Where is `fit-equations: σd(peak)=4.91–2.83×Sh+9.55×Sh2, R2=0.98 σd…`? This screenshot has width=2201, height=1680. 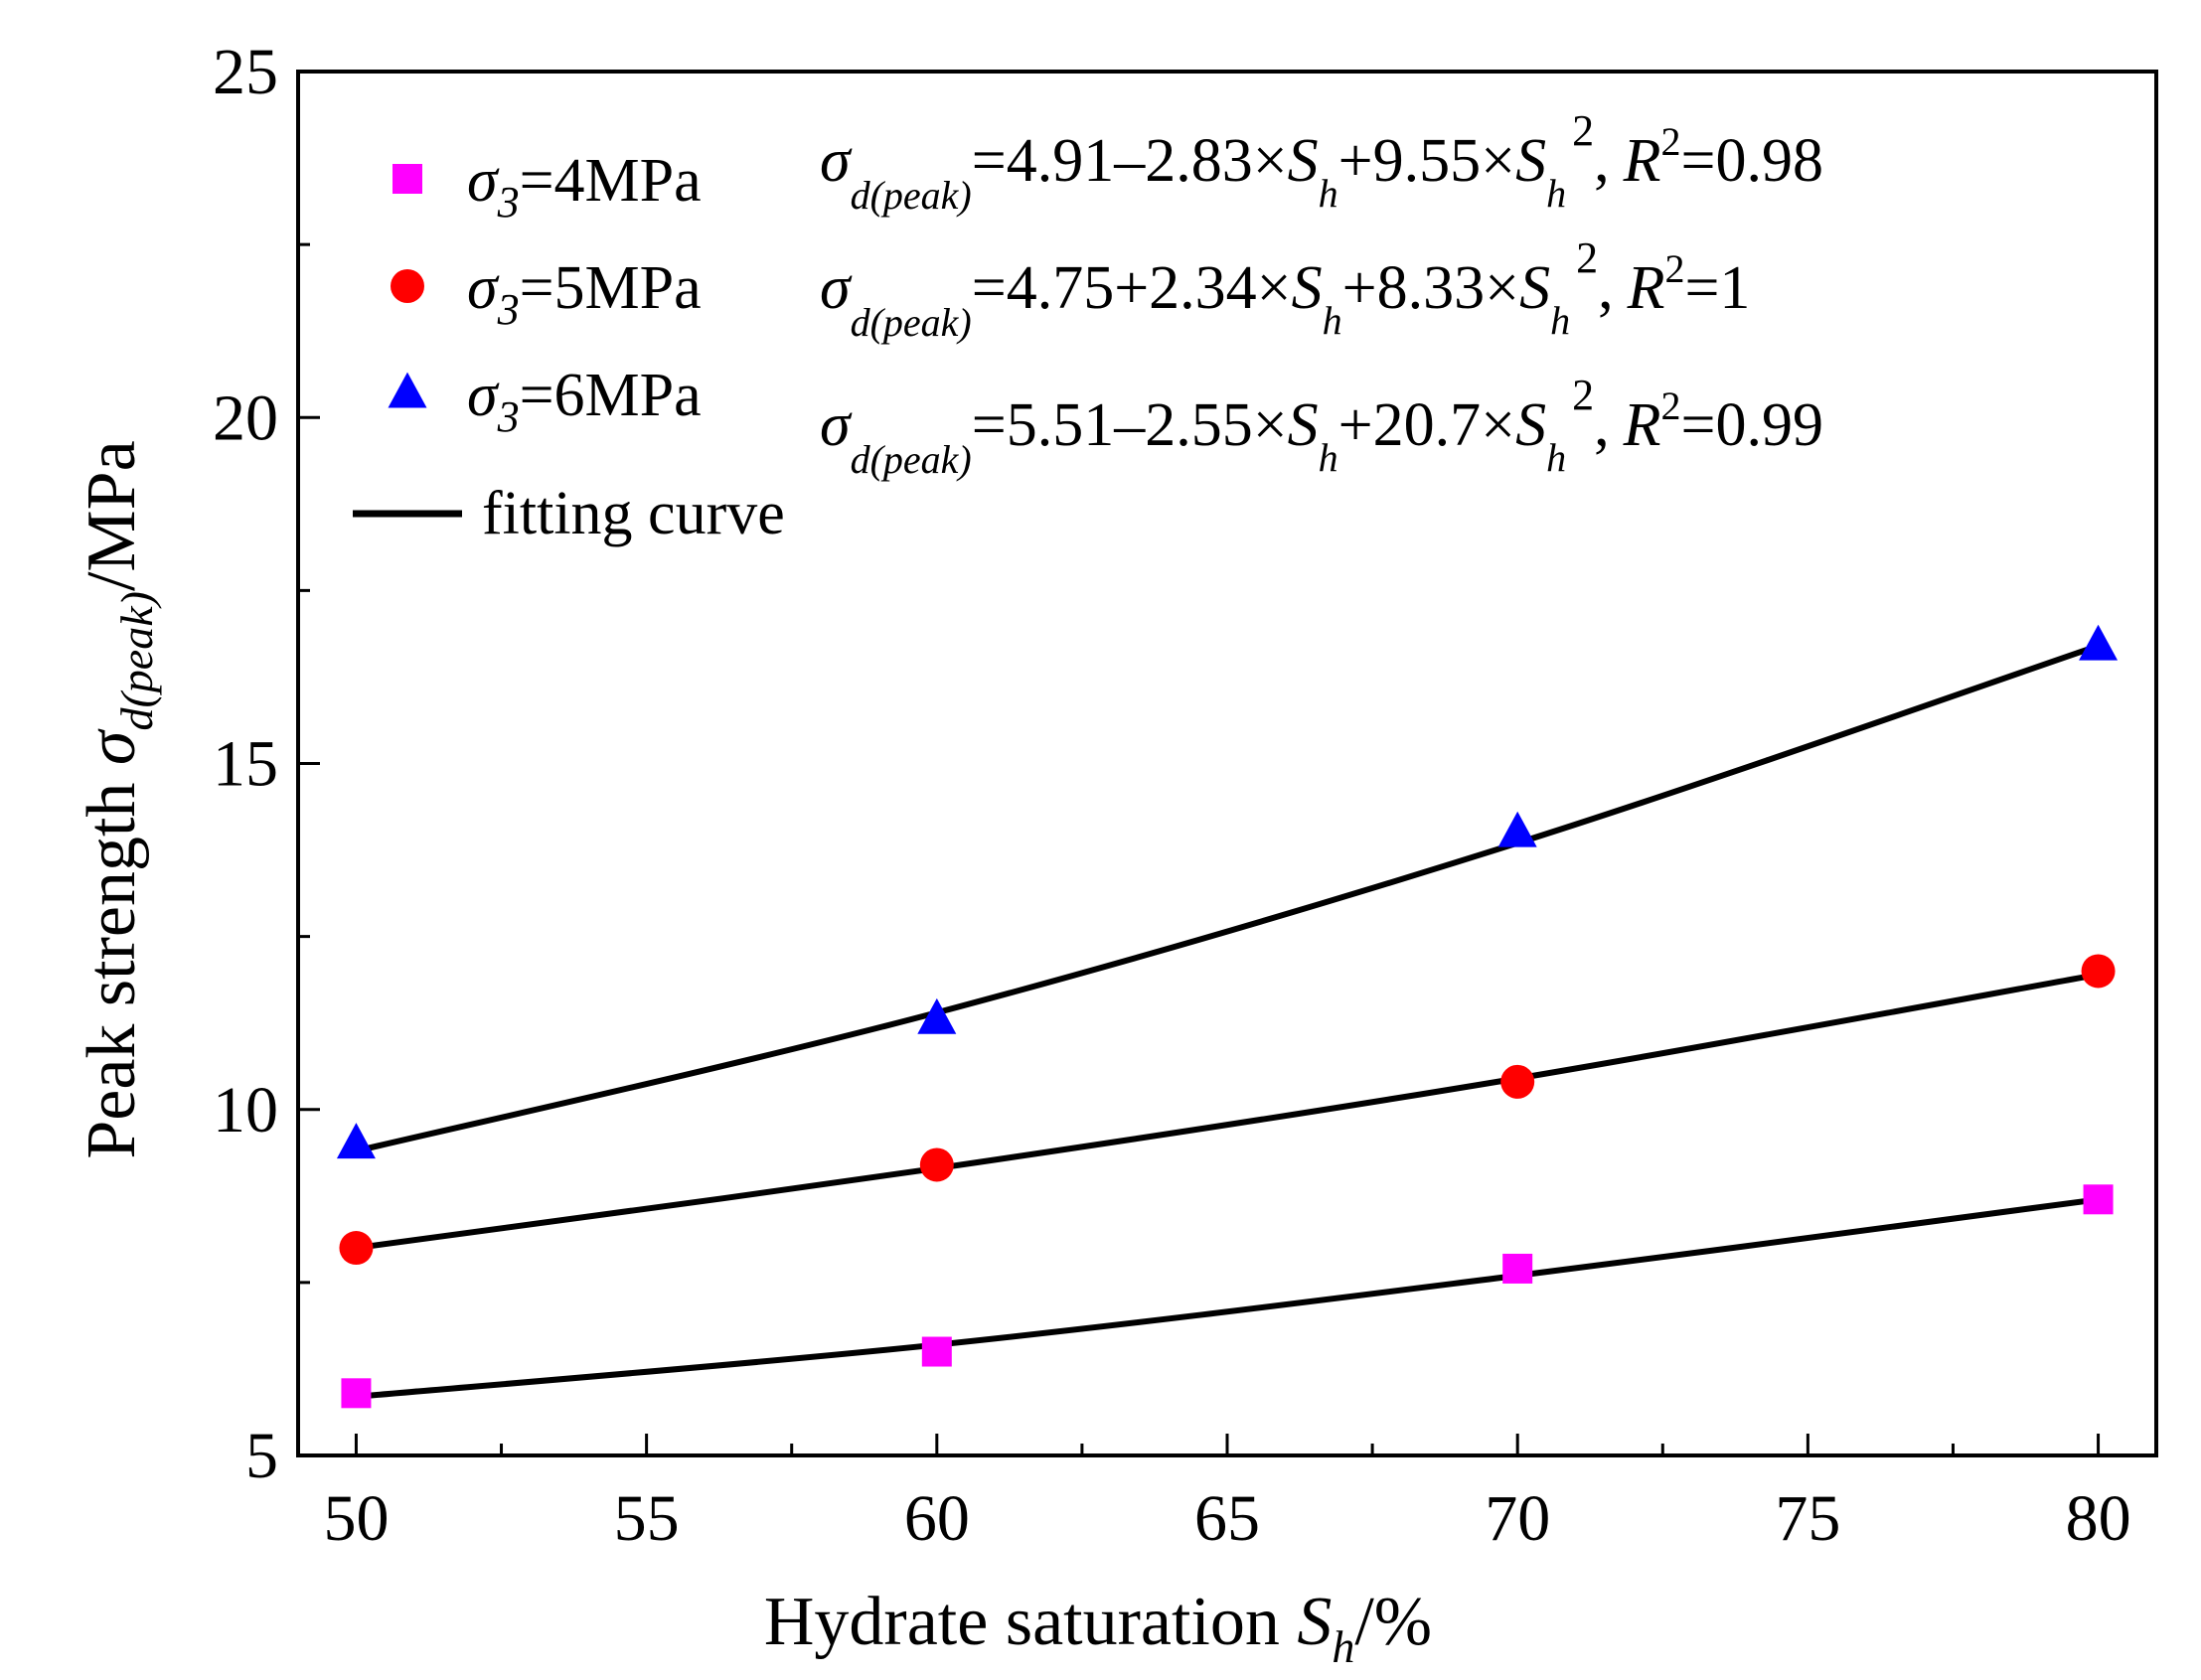
fit-equations: σd(peak)=4.91–2.83×Sh+9.55×Sh2, R2=0.98 σd… is located at coordinates (1321, 294).